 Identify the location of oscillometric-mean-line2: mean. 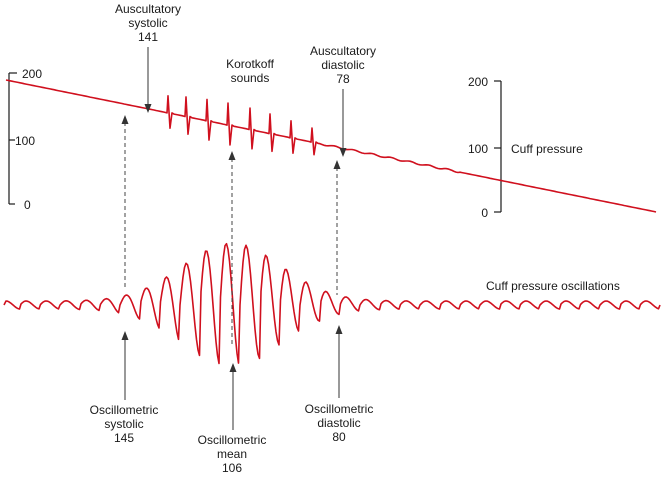
(232, 454).